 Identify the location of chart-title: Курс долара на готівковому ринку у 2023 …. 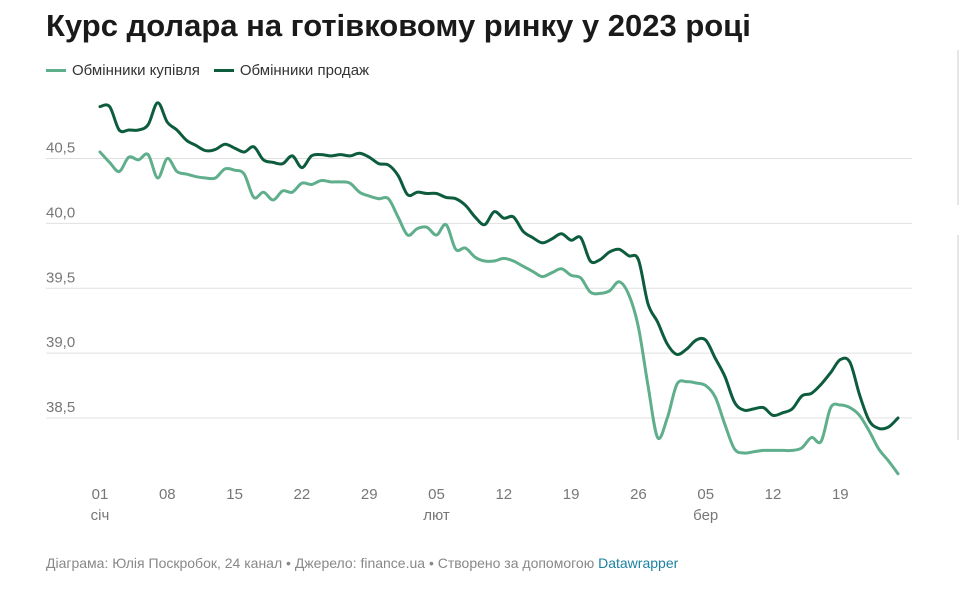
(398, 25).